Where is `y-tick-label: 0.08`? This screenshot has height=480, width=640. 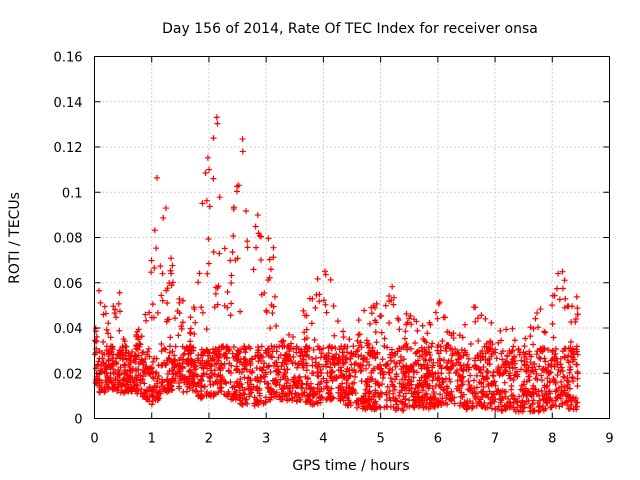 y-tick-label: 0.08 is located at coordinates (68, 239).